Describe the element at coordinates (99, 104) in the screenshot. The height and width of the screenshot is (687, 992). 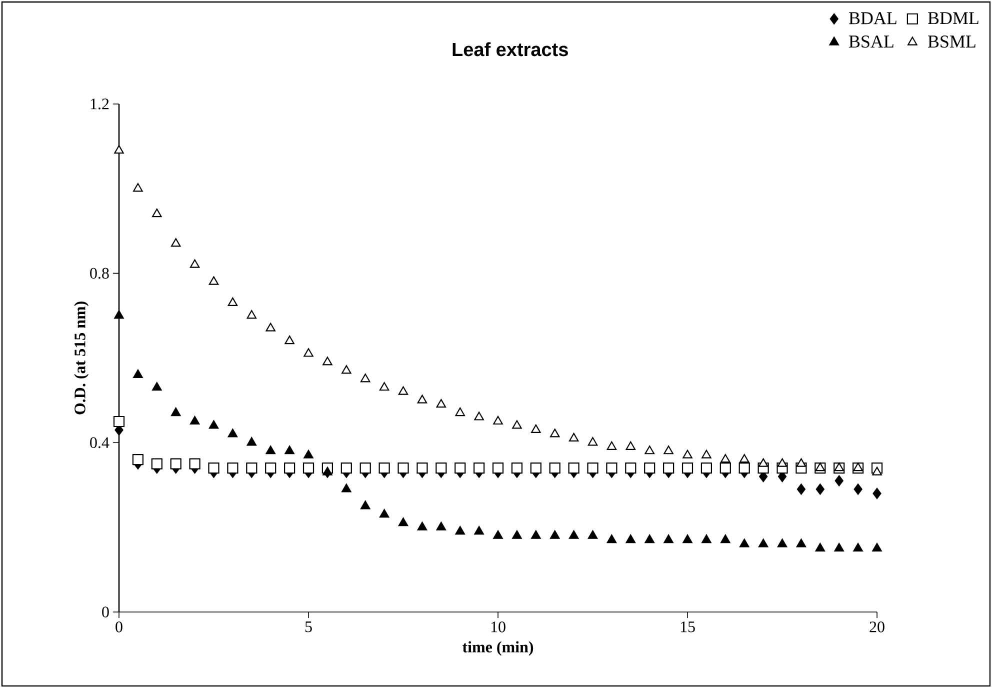
I see `y-tick-label: 1.2` at that location.